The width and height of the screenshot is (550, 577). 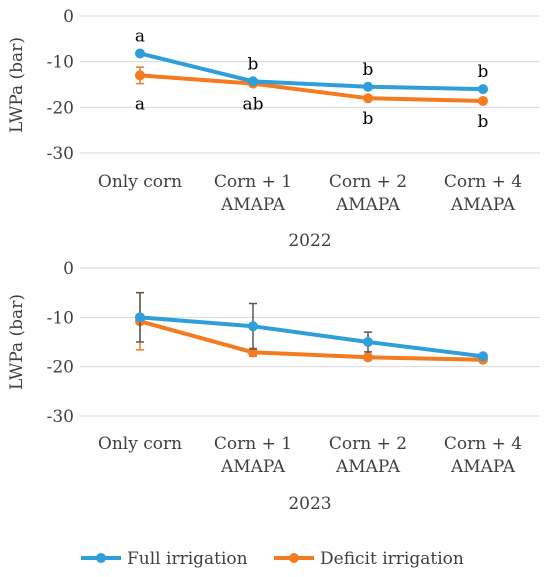 I want to click on legend: Full irrigation Deficit irrigation, so click(x=272, y=559).